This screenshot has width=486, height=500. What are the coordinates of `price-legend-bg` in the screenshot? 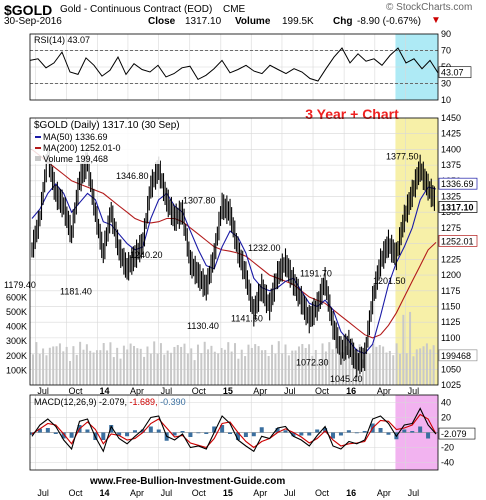 It's located at (96, 142).